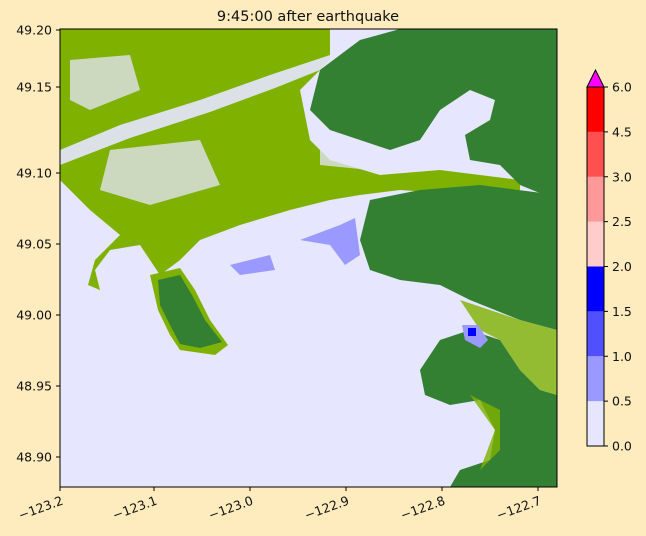  I want to click on x-tick-label: −122.7, so click(518, 508).